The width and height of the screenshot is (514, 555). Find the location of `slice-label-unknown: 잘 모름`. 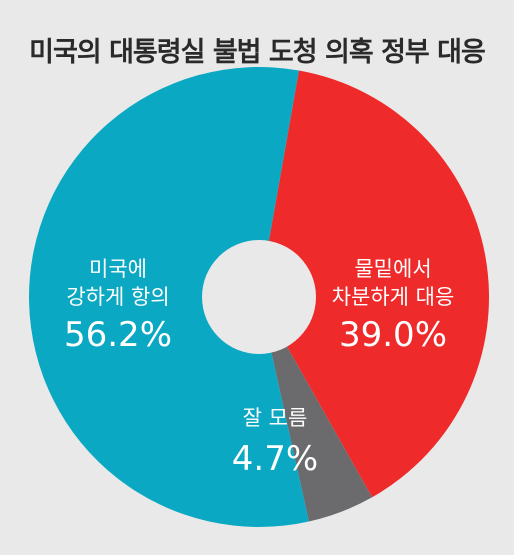

slice-label-unknown: 잘 모름 is located at coordinates (275, 418).